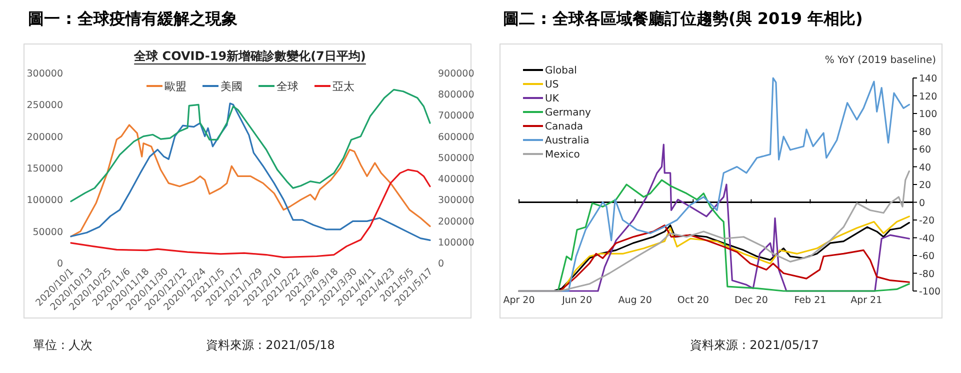  What do you see at coordinates (456, 242) in the screenshot?
I see `y2-tick-label: 100000` at bounding box center [456, 242].